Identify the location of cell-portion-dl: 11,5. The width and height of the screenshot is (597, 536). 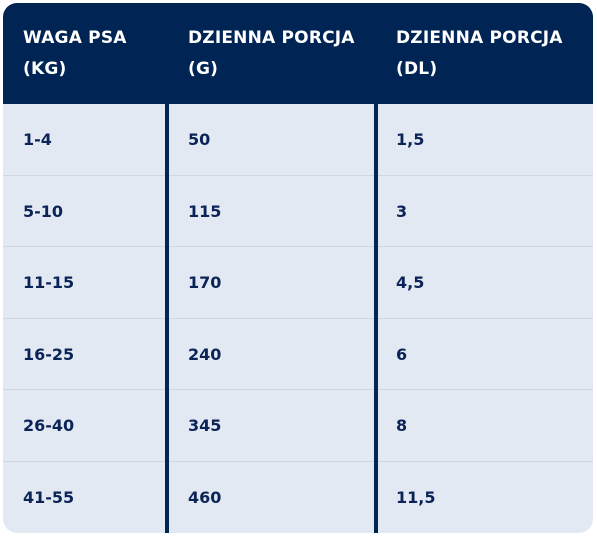
(416, 497).